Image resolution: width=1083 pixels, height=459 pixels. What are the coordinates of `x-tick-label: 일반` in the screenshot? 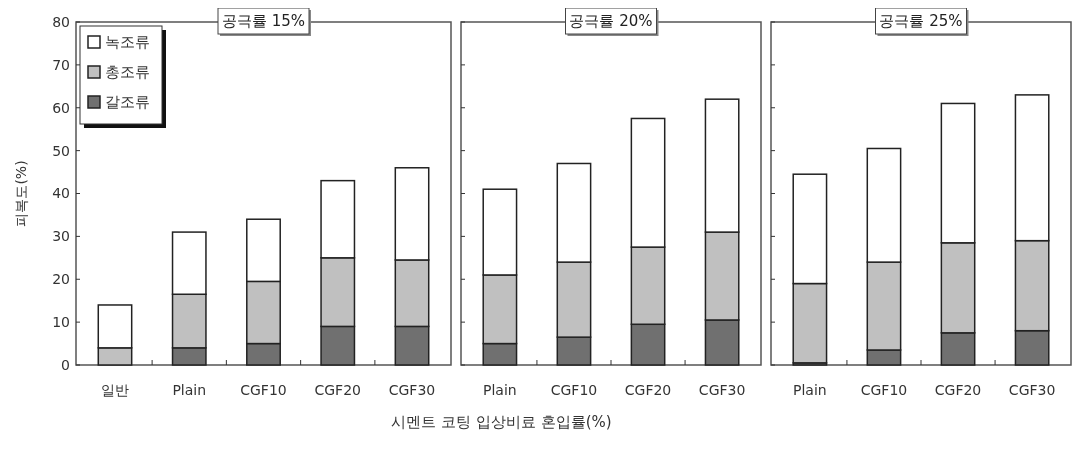 It's located at (114, 390).